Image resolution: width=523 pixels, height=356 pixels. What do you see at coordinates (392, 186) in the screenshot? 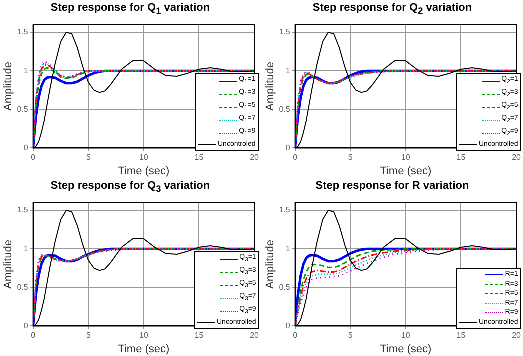
I see `chart-title: Step response for R variation` at bounding box center [392, 186].